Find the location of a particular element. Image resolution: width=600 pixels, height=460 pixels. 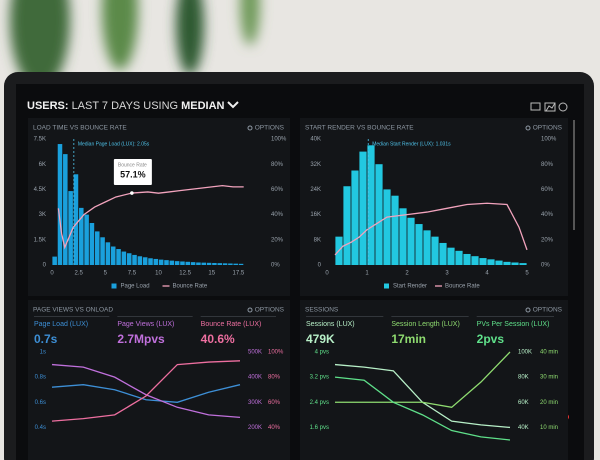

toolbar-icons is located at coordinates (549, 107).